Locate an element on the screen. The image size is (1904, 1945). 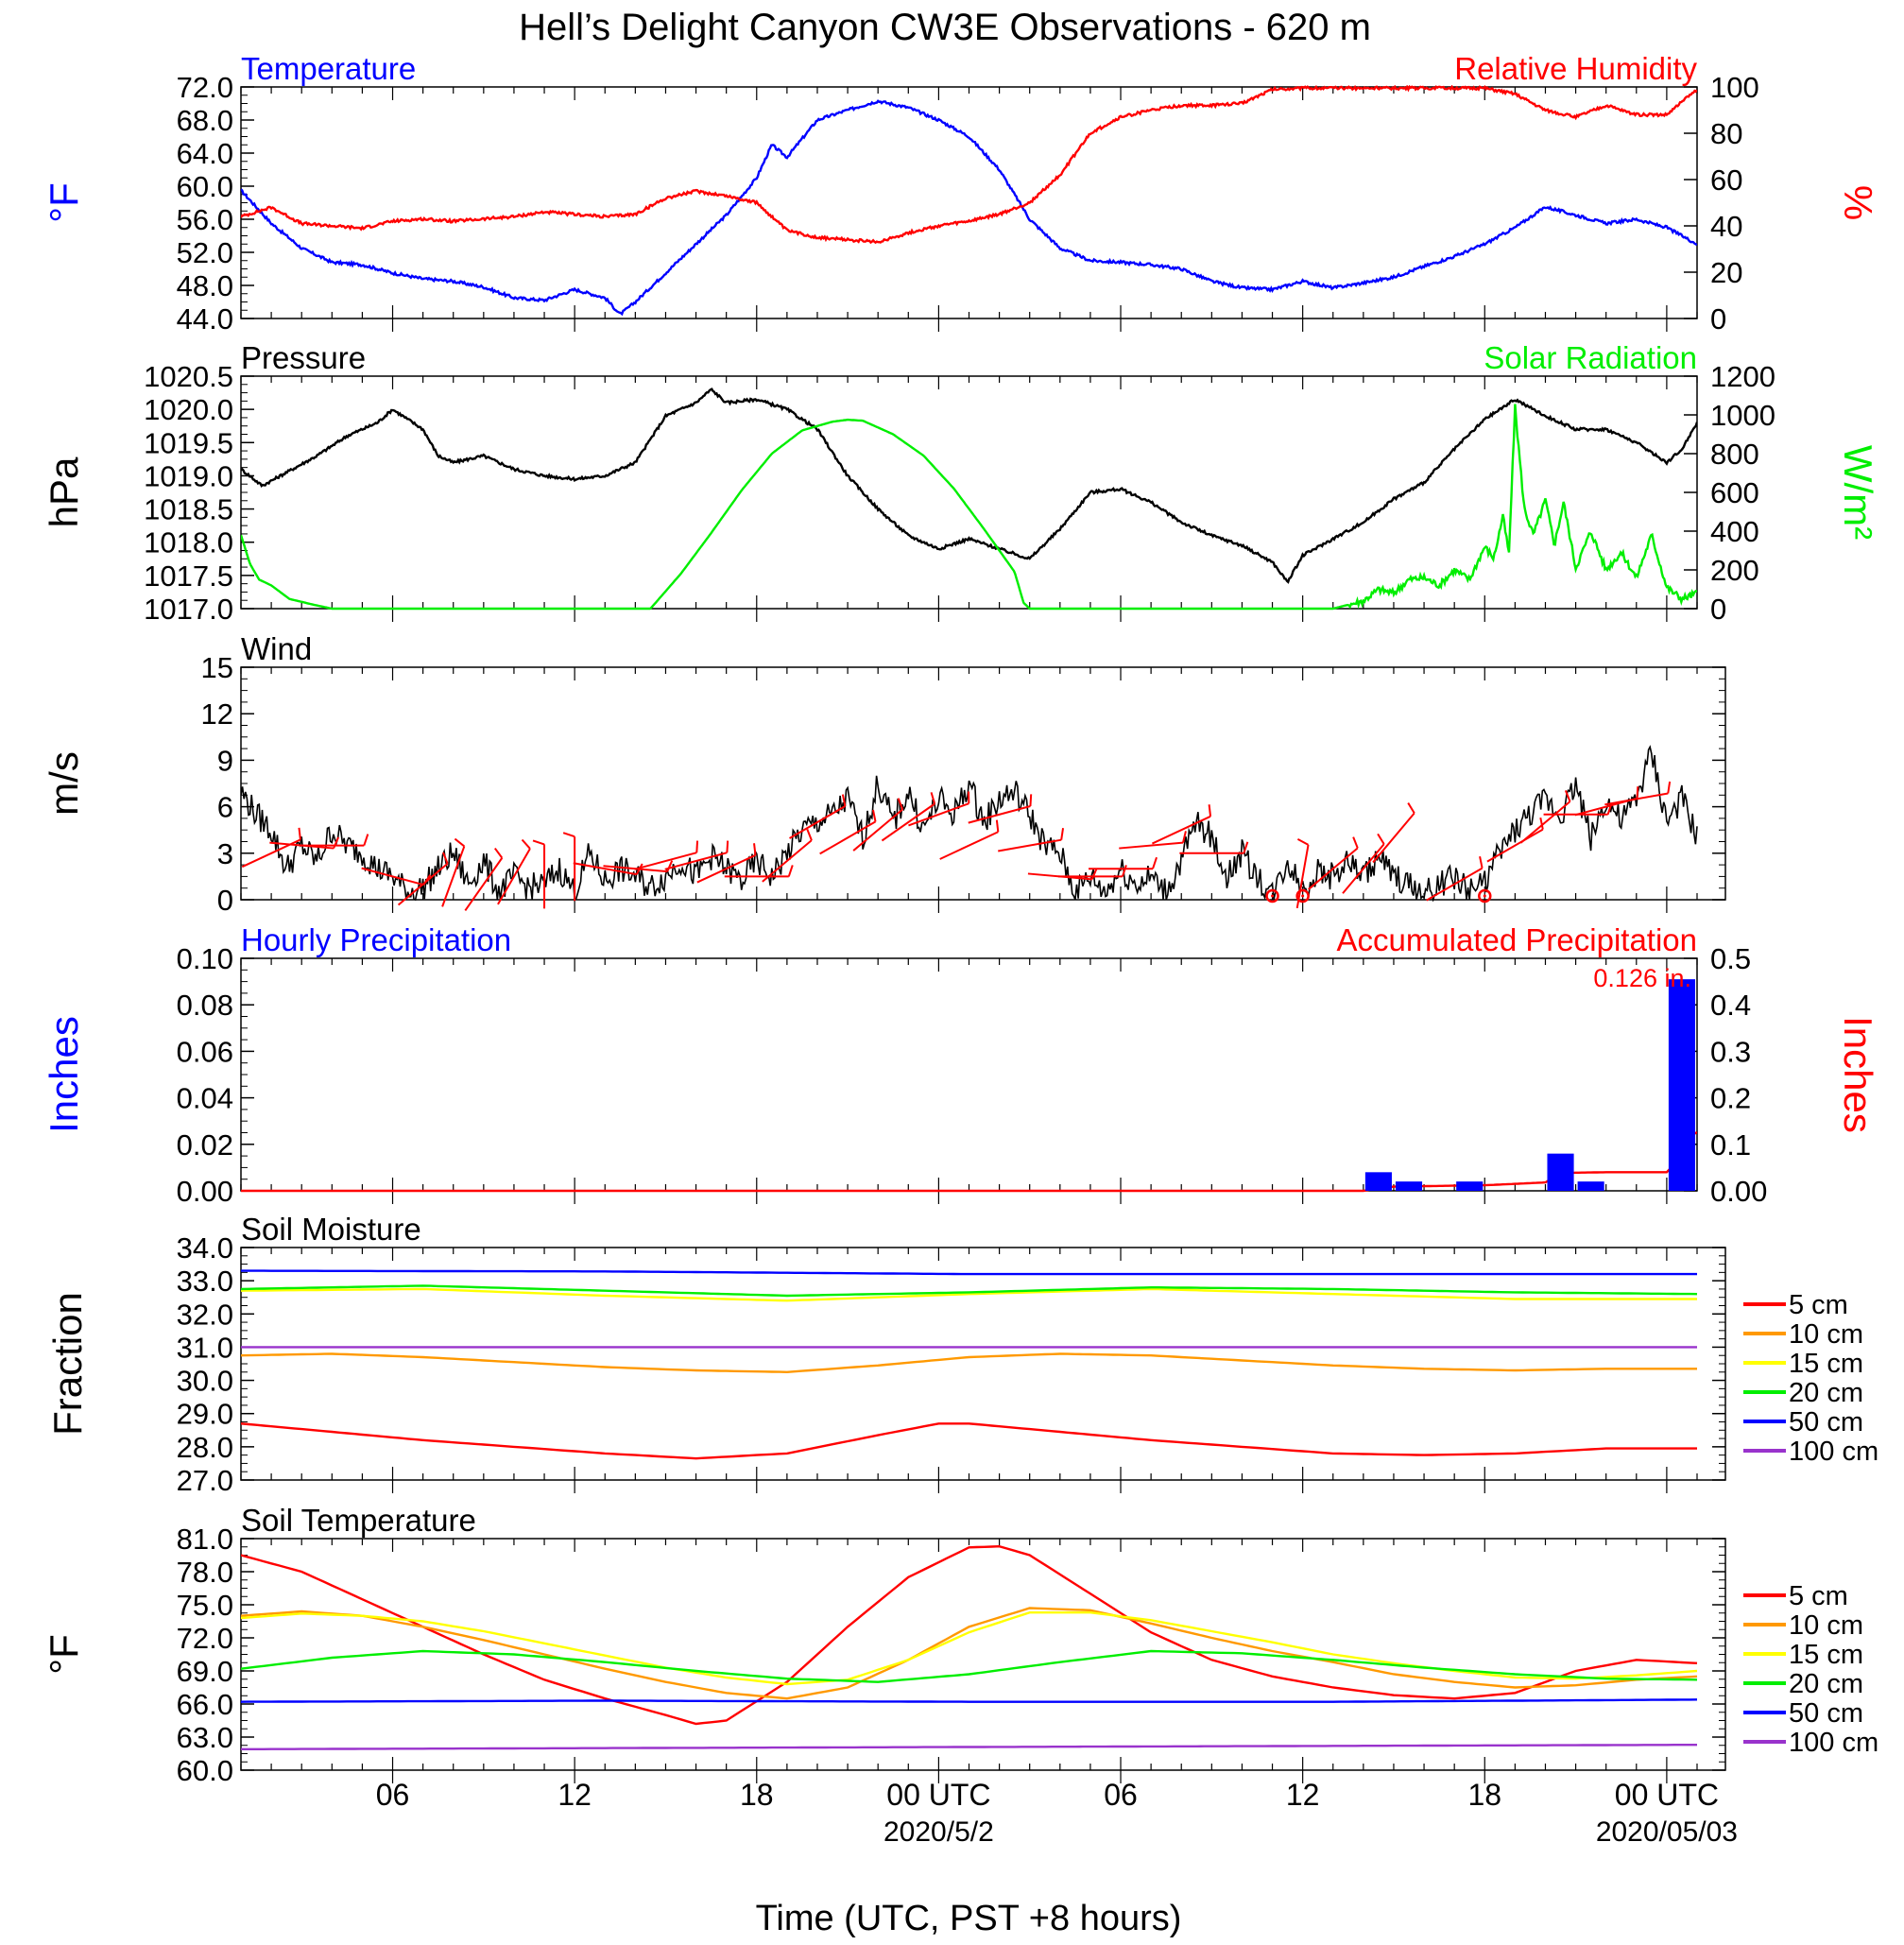
y-tick-label-right: 800 is located at coordinates (1734, 454).